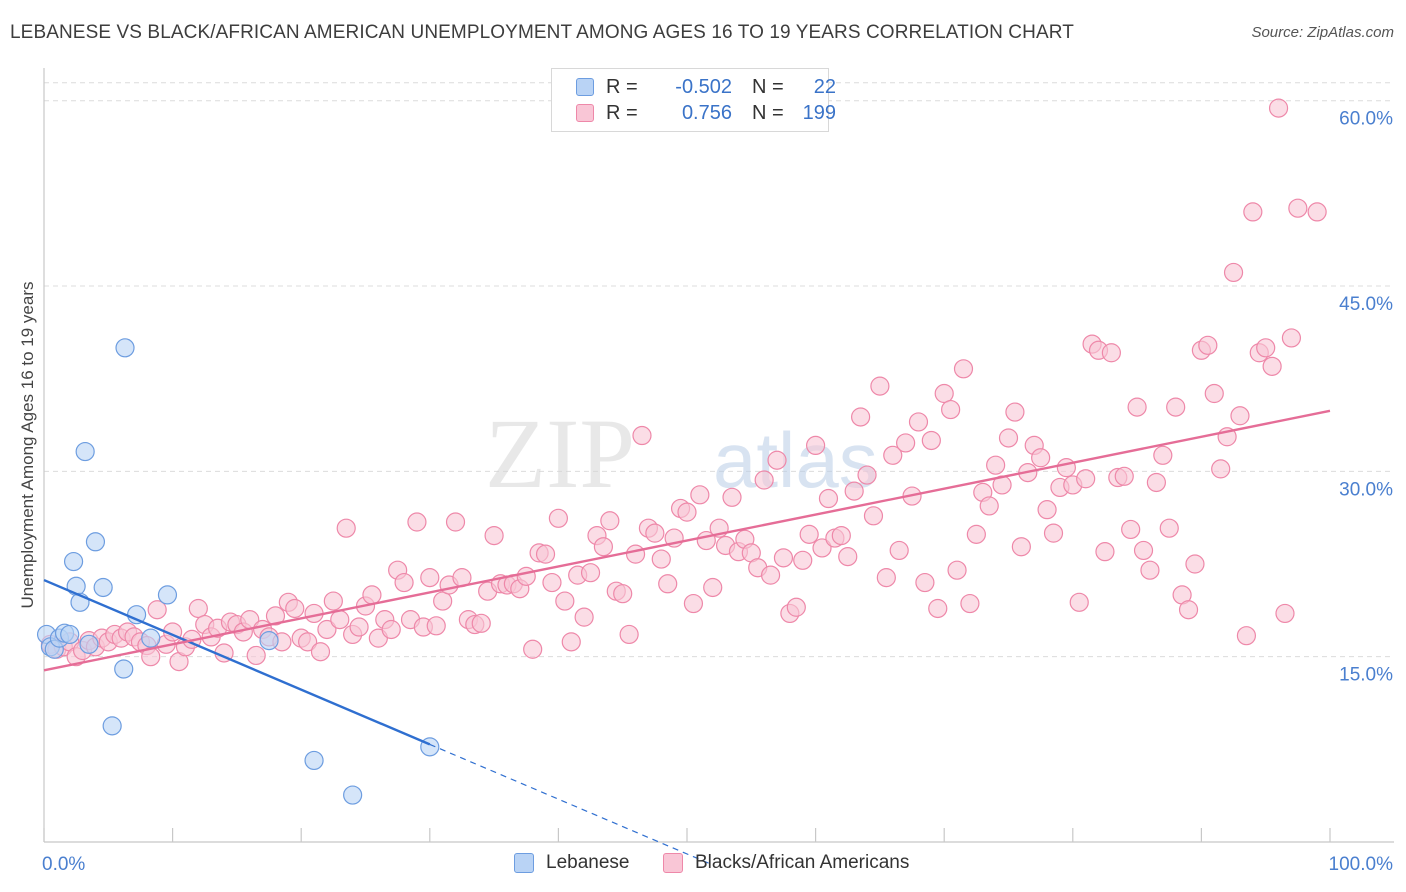  I want to click on legend-n-value: 199, so click(819, 112).